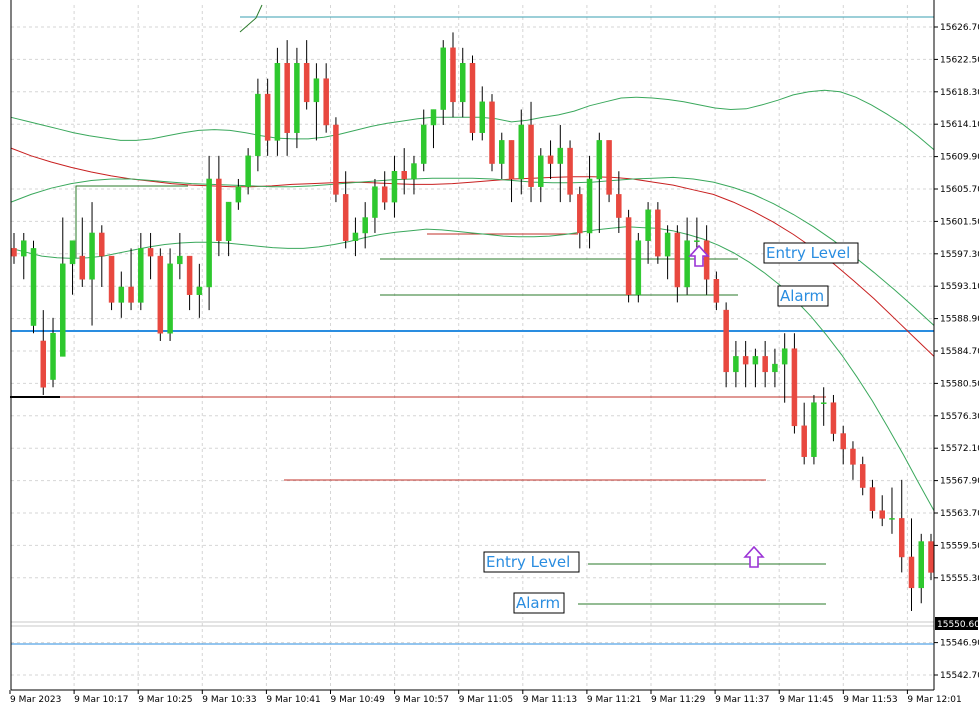 The width and height of the screenshot is (979, 709). What do you see at coordinates (959, 676) in the screenshot?
I see `price-tick-label: 15542.70` at bounding box center [959, 676].